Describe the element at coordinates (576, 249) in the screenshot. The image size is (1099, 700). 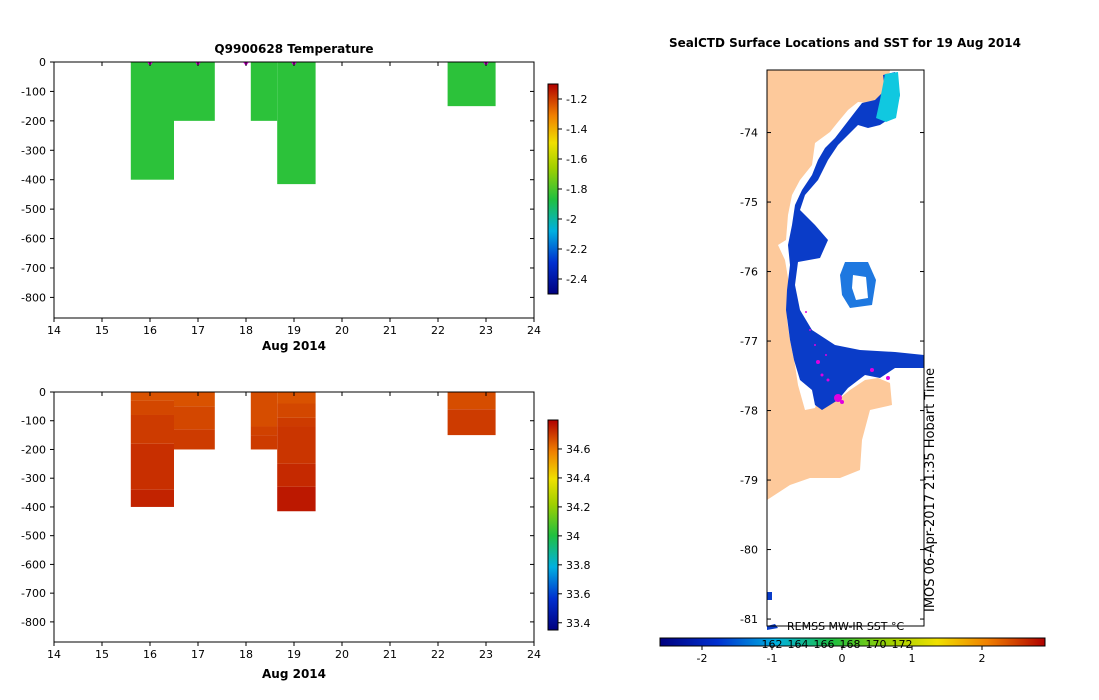
I see `colorbar-tick-label: -2.2` at that location.